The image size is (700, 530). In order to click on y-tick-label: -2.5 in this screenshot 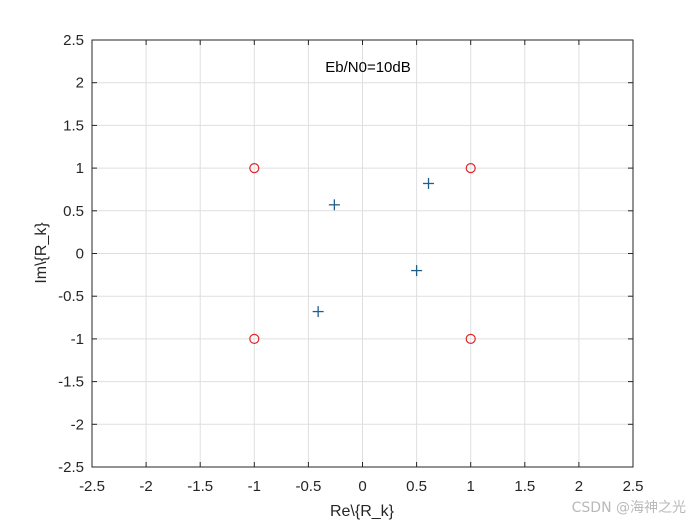, I will do `click(71, 467)`.